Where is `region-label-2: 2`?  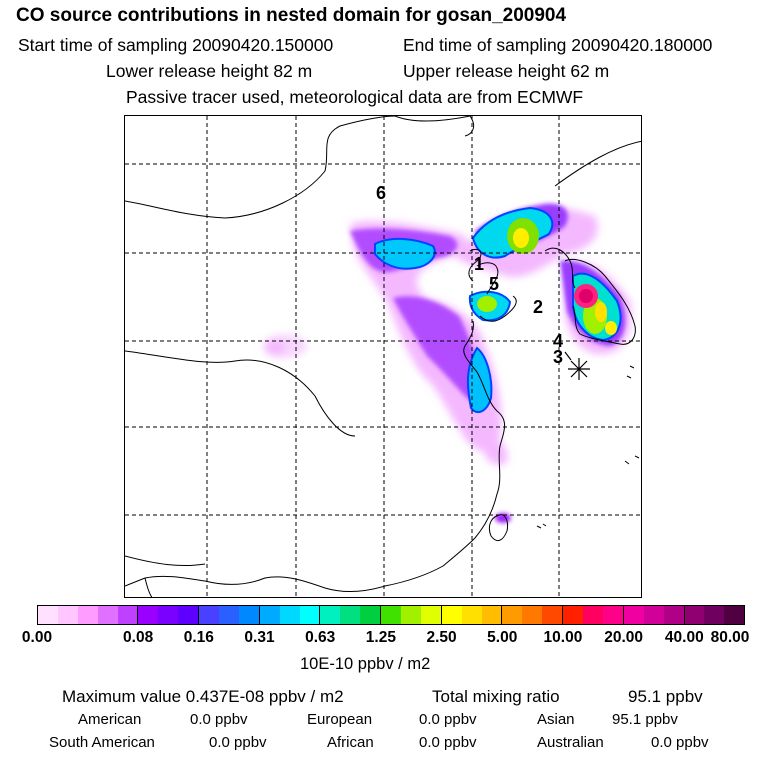
region-label-2: 2 is located at coordinates (538, 307).